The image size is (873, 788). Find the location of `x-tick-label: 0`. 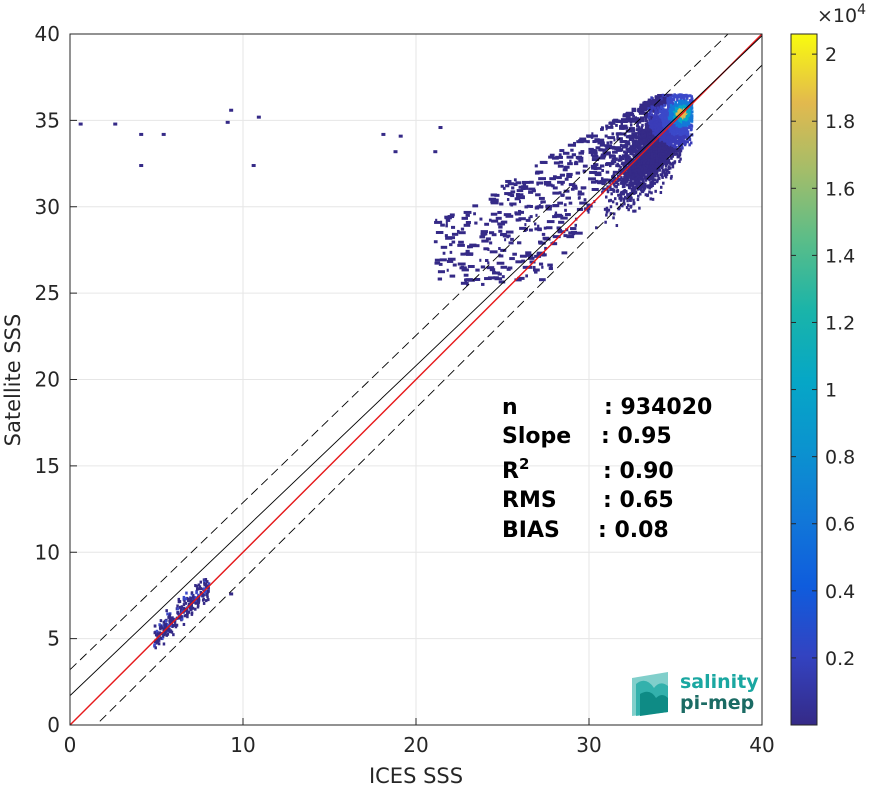

x-tick-label: 0 is located at coordinates (70, 745).